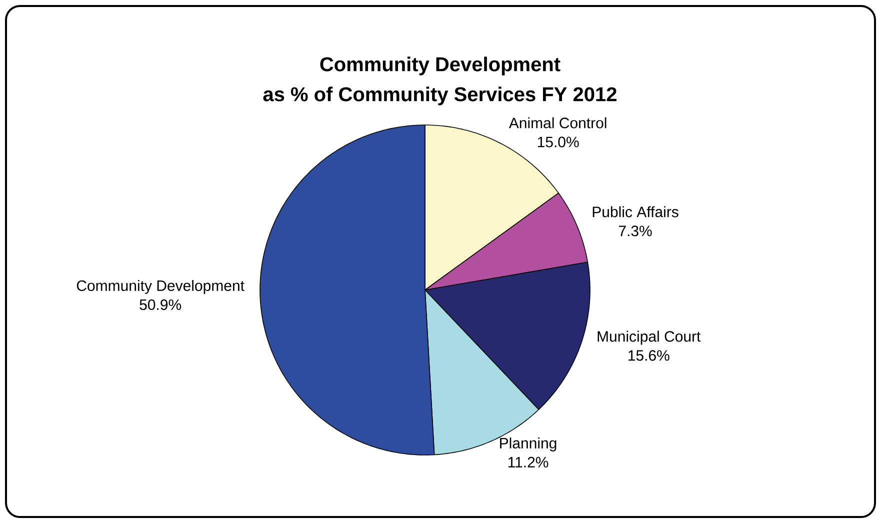 The image size is (881, 523). What do you see at coordinates (557, 122) in the screenshot?
I see `slice-label: Animal Control` at bounding box center [557, 122].